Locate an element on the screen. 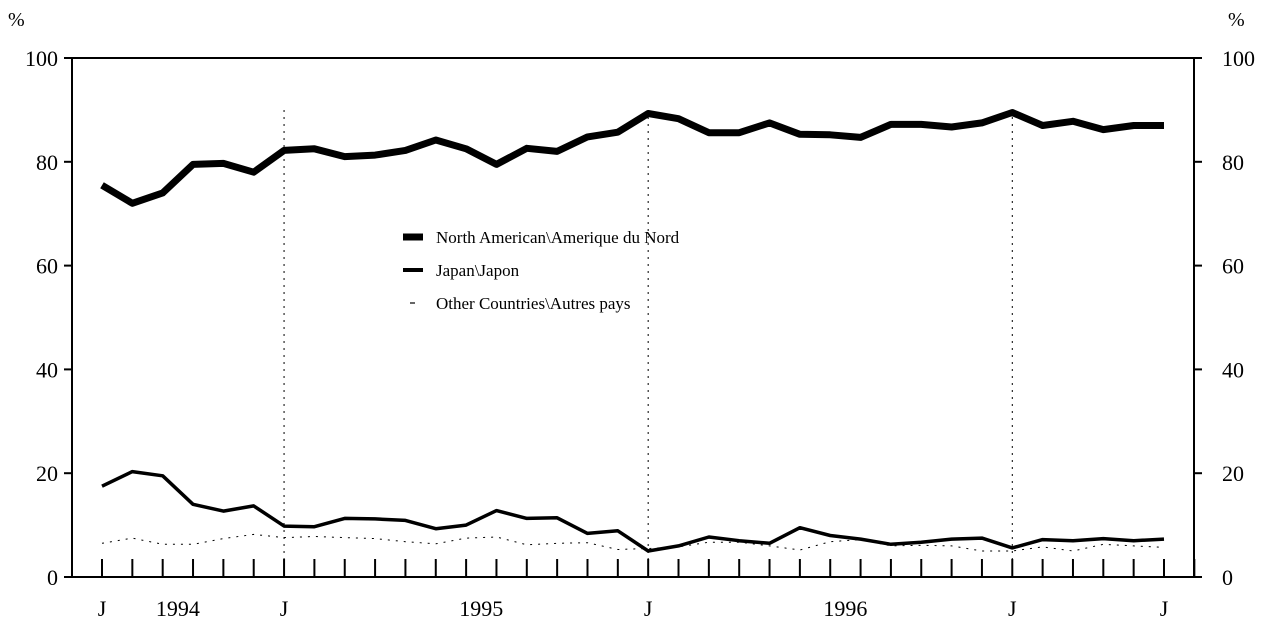 The width and height of the screenshot is (1272, 624). x-axis: J 1994 J 1995 J 1996 J J is located at coordinates (647, 590).